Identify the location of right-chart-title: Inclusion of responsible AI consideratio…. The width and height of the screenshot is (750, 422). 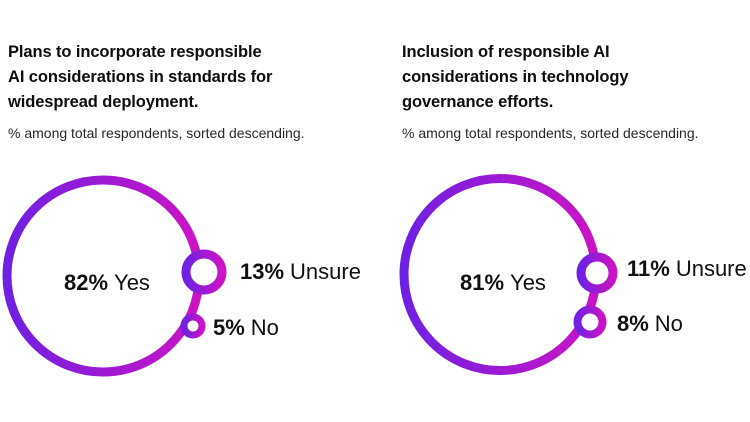
(550, 77).